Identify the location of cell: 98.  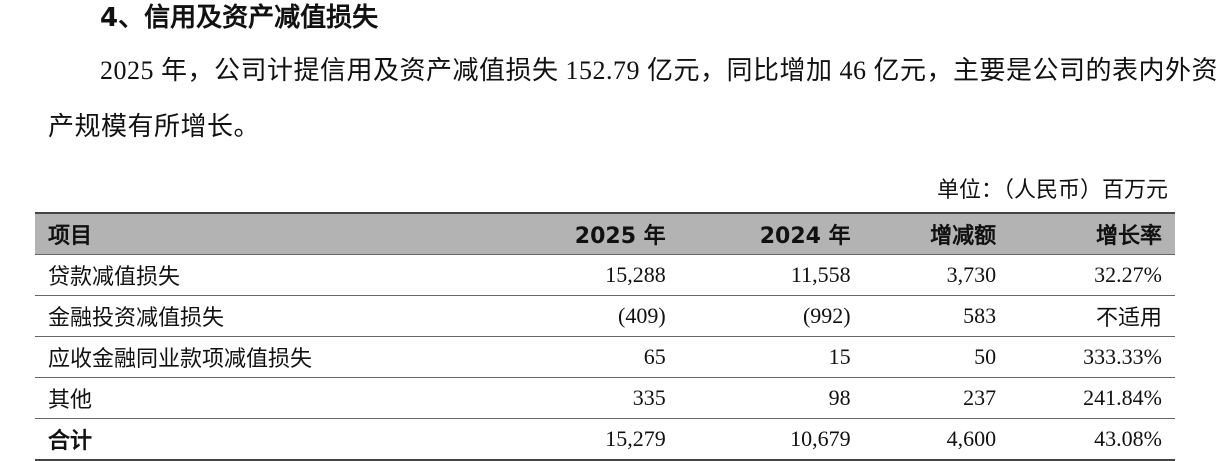
(839, 397).